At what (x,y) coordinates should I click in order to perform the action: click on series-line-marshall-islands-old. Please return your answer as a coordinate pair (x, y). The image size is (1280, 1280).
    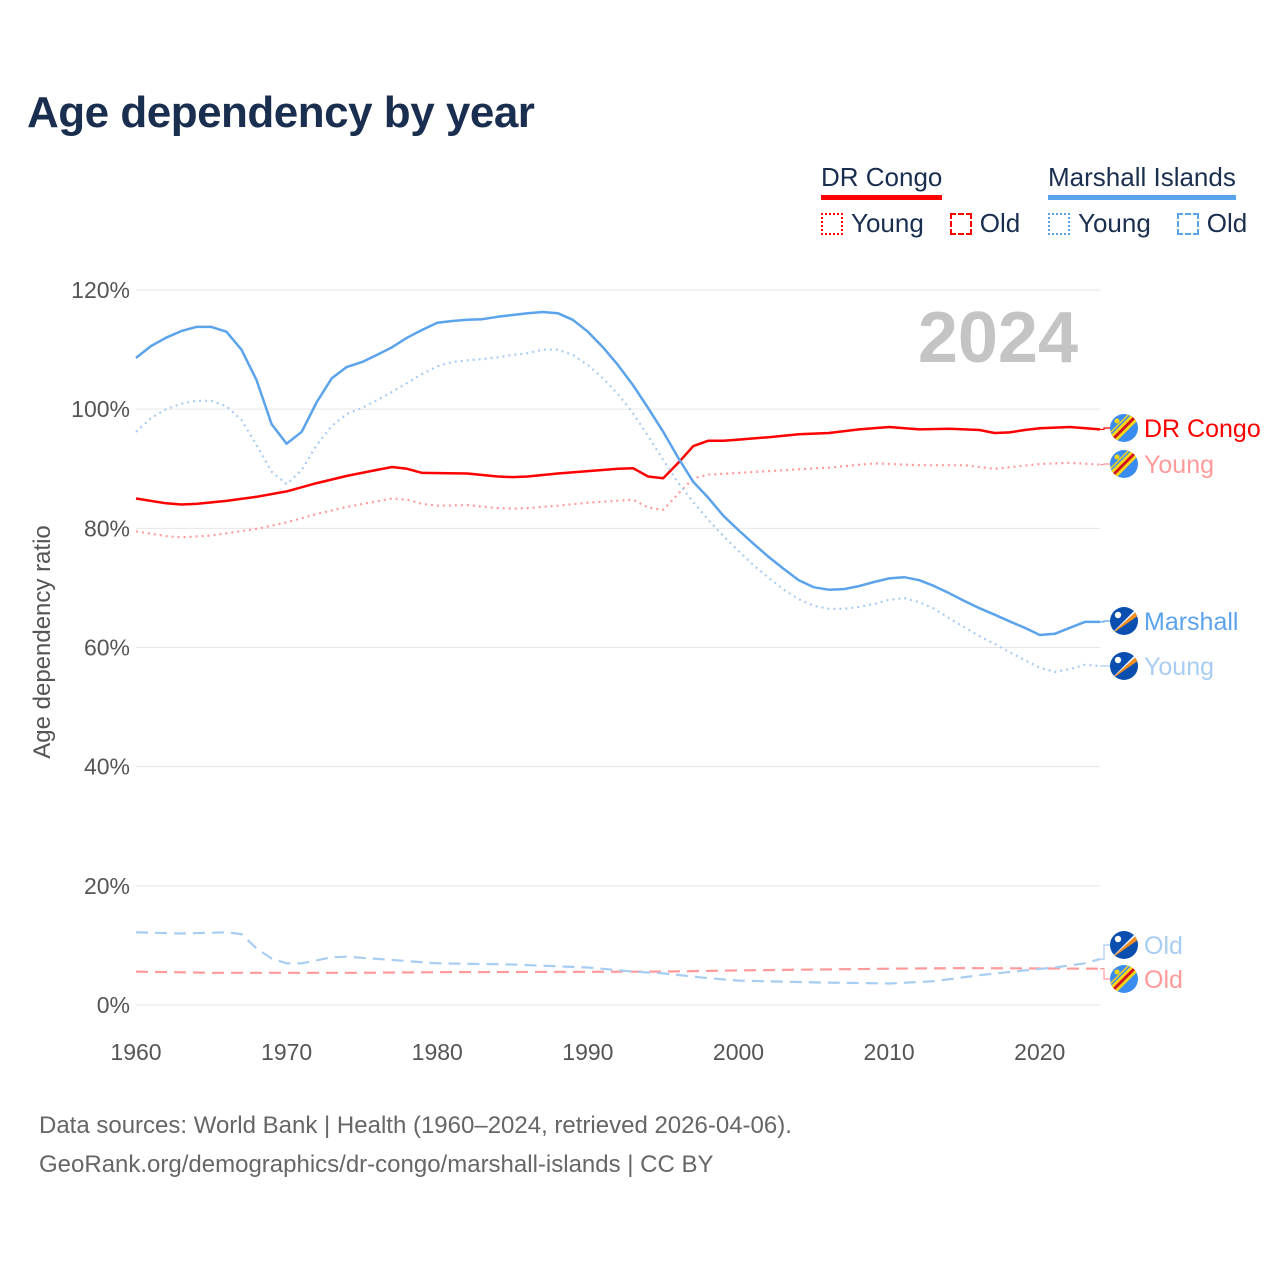
    Looking at the image, I should click on (618, 958).